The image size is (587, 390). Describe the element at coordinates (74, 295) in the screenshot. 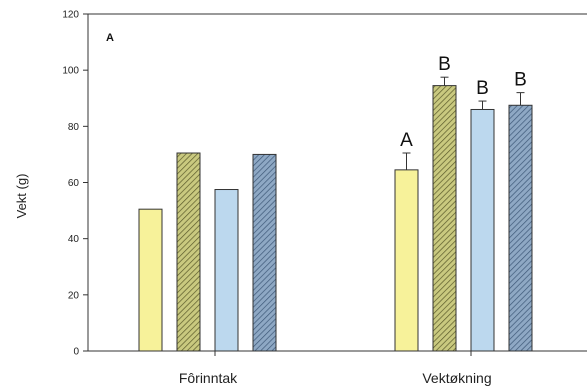

I see `y-tick-label: 20` at that location.